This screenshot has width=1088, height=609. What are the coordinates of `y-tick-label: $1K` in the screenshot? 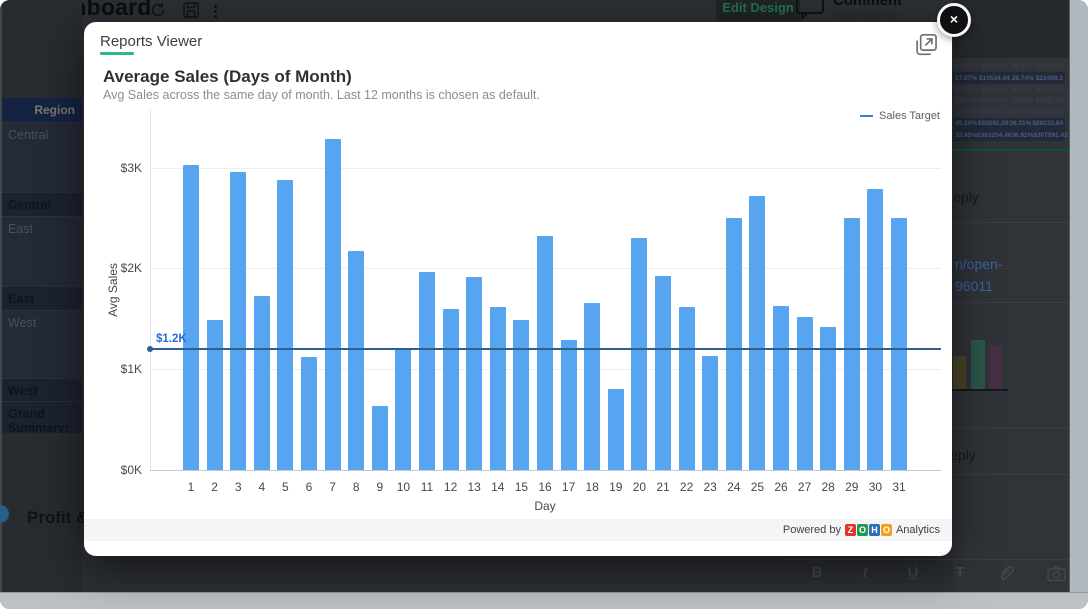 It's located at (131, 369).